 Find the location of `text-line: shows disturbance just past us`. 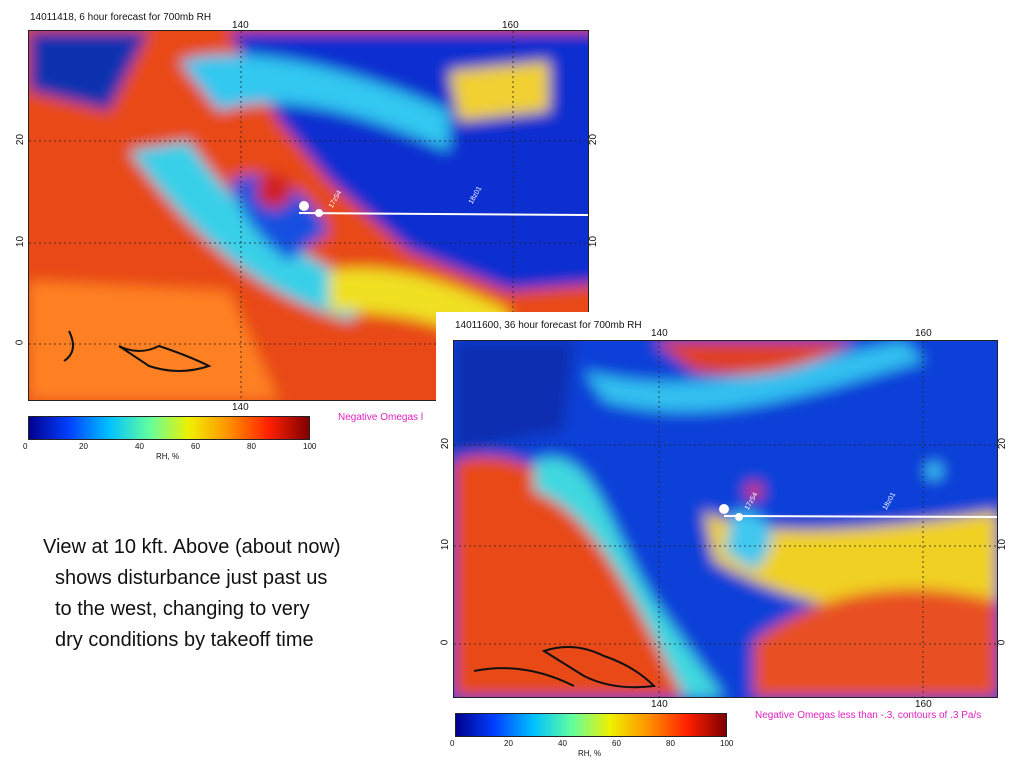

text-line: shows disturbance just past us is located at coordinates (191, 578).